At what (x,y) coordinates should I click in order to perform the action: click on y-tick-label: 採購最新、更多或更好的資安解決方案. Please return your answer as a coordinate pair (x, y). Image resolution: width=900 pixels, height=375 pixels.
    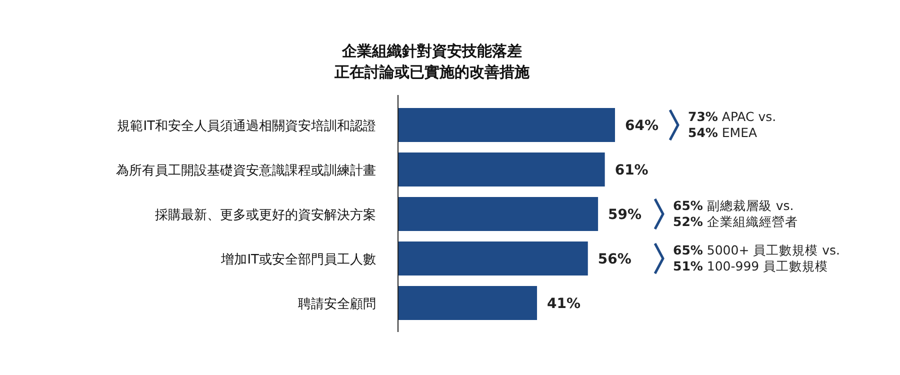
    Looking at the image, I should click on (265, 215).